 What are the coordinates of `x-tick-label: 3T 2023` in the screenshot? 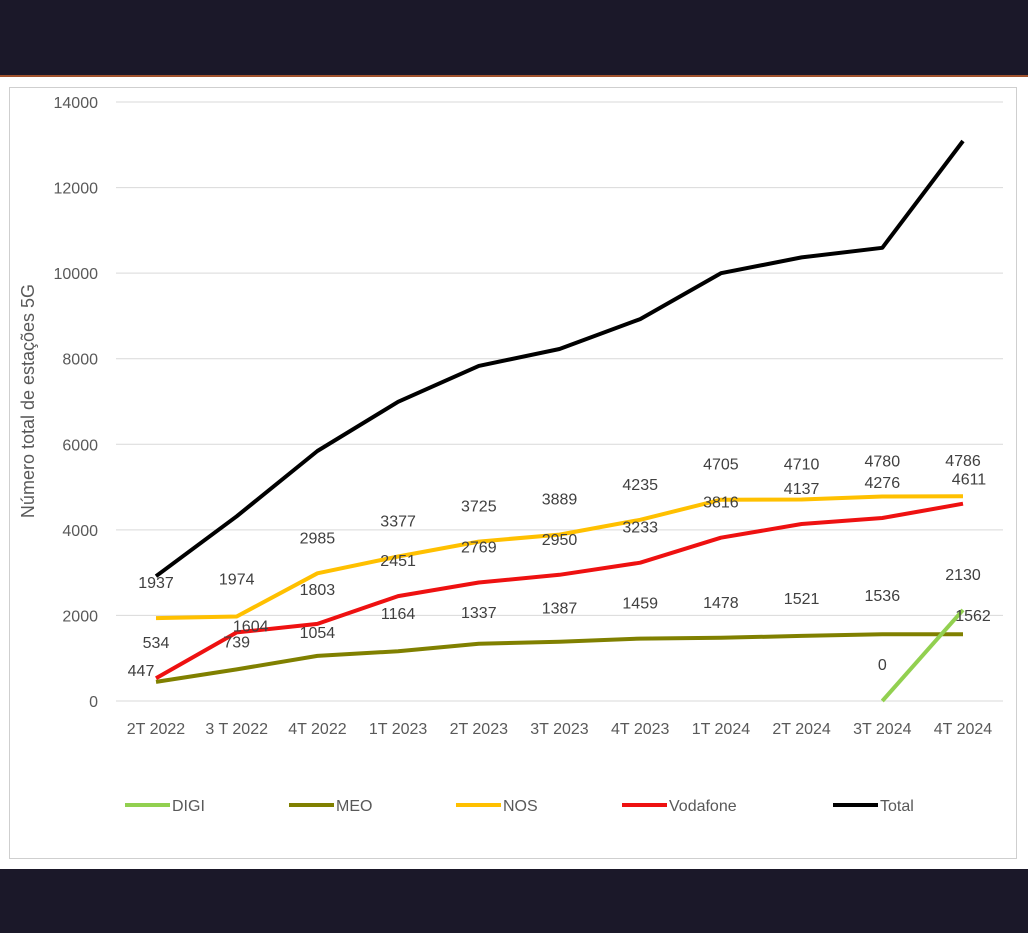 It's located at (559, 729).